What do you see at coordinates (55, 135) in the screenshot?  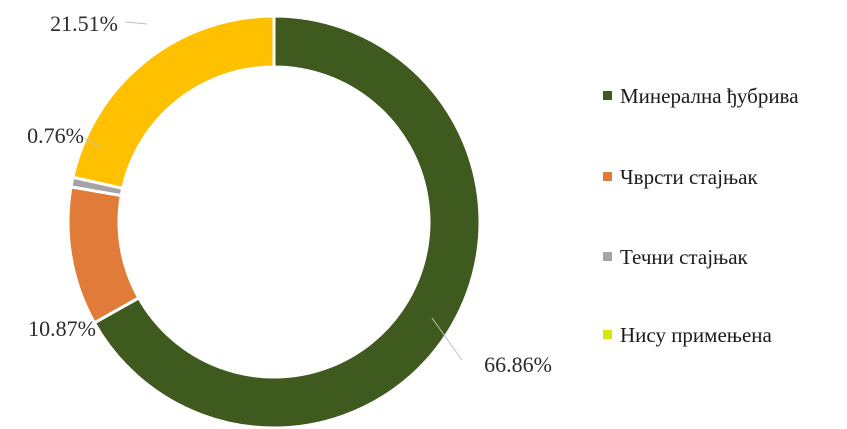 I see `data-label-tecni: 0.76%` at bounding box center [55, 135].